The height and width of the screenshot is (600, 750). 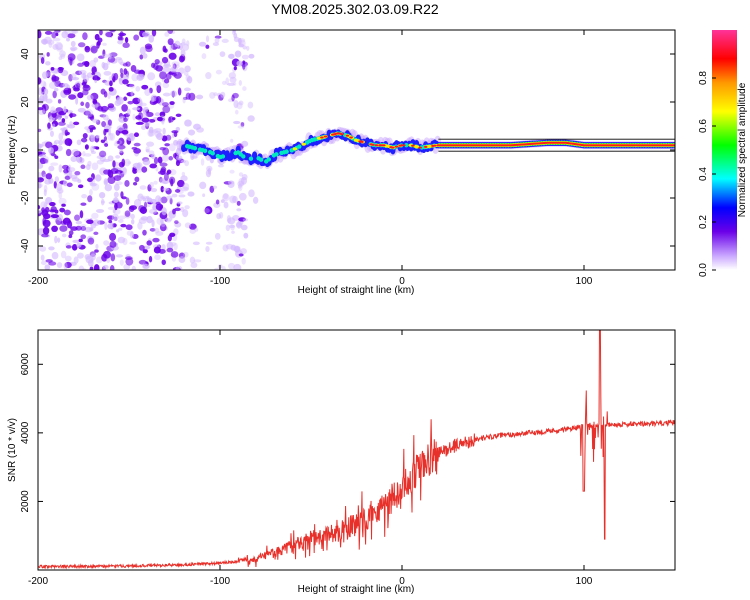 I want to click on colorbar-gradient, so click(x=724, y=150).